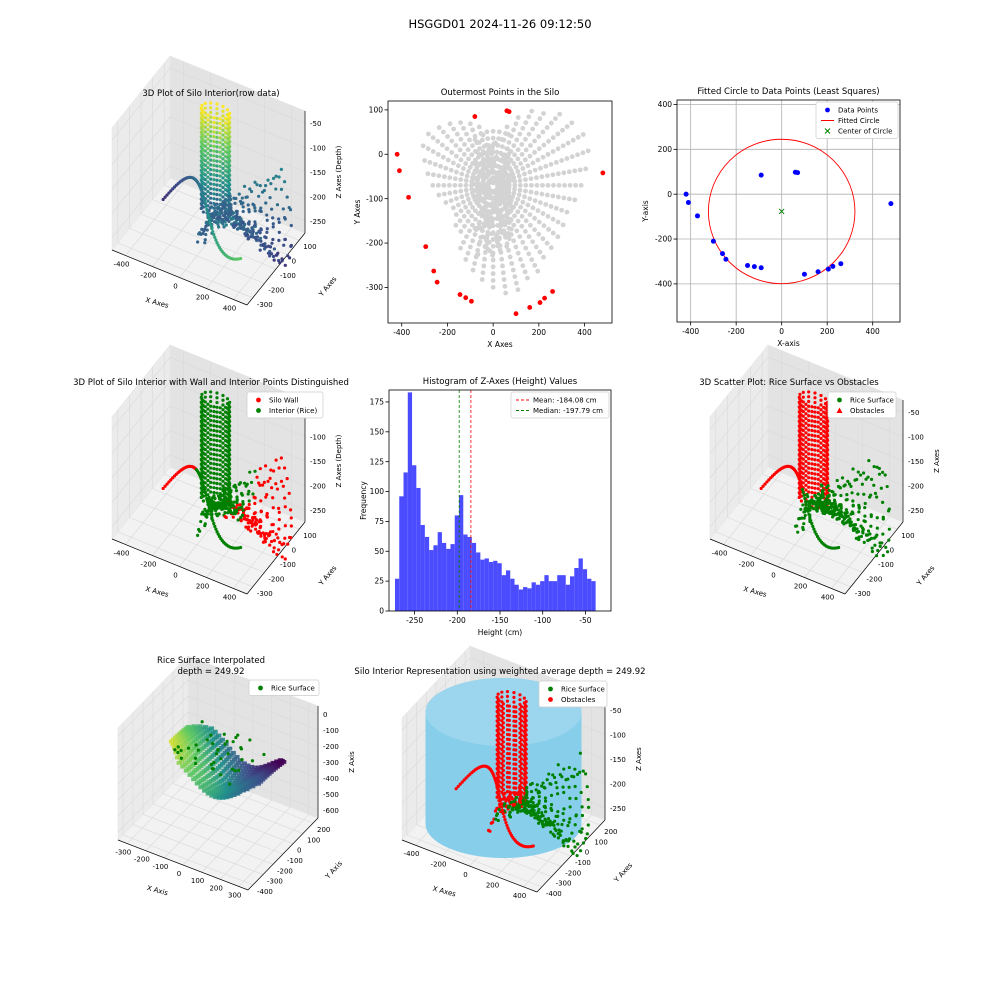 This screenshot has width=1000, height=1000. I want to click on y-tick-label: -300, so click(564, 884).